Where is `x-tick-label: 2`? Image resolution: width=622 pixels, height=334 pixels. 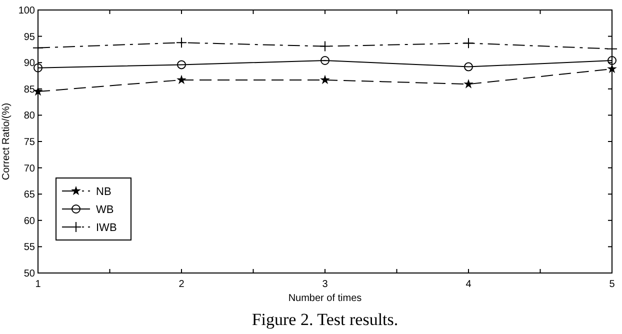 x-tick-label: 2 is located at coordinates (181, 284).